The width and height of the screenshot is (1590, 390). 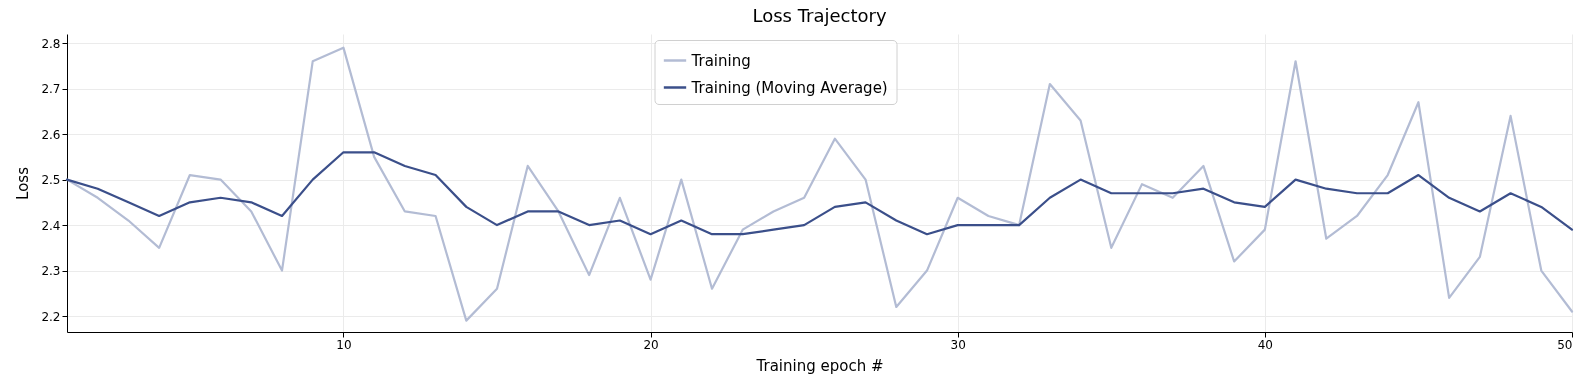 I want to click on y-tick-label: 2.6, so click(x=51, y=134).